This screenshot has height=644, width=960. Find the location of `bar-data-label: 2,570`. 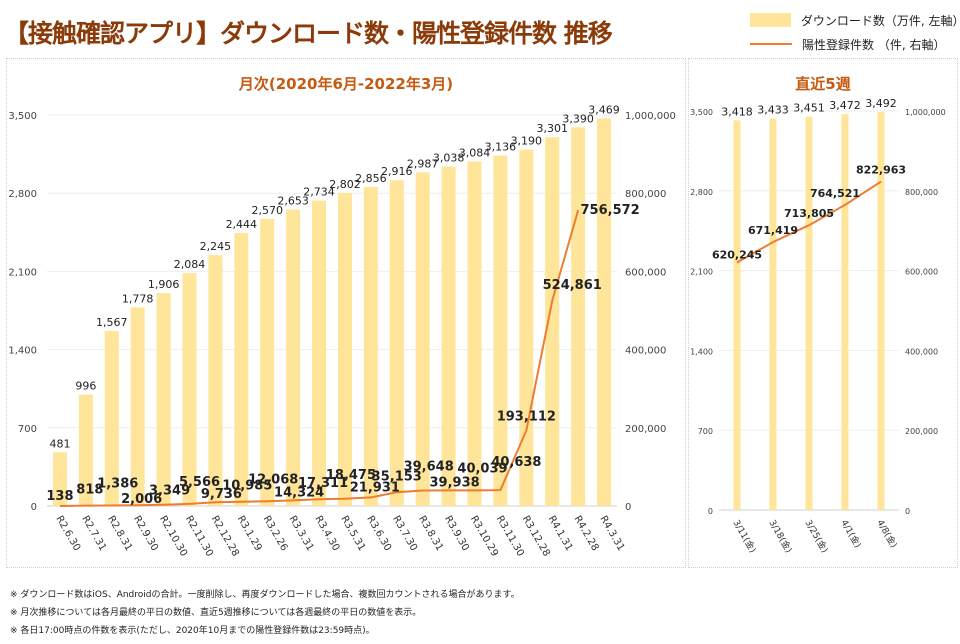

bar-data-label: 2,570 is located at coordinates (267, 210).